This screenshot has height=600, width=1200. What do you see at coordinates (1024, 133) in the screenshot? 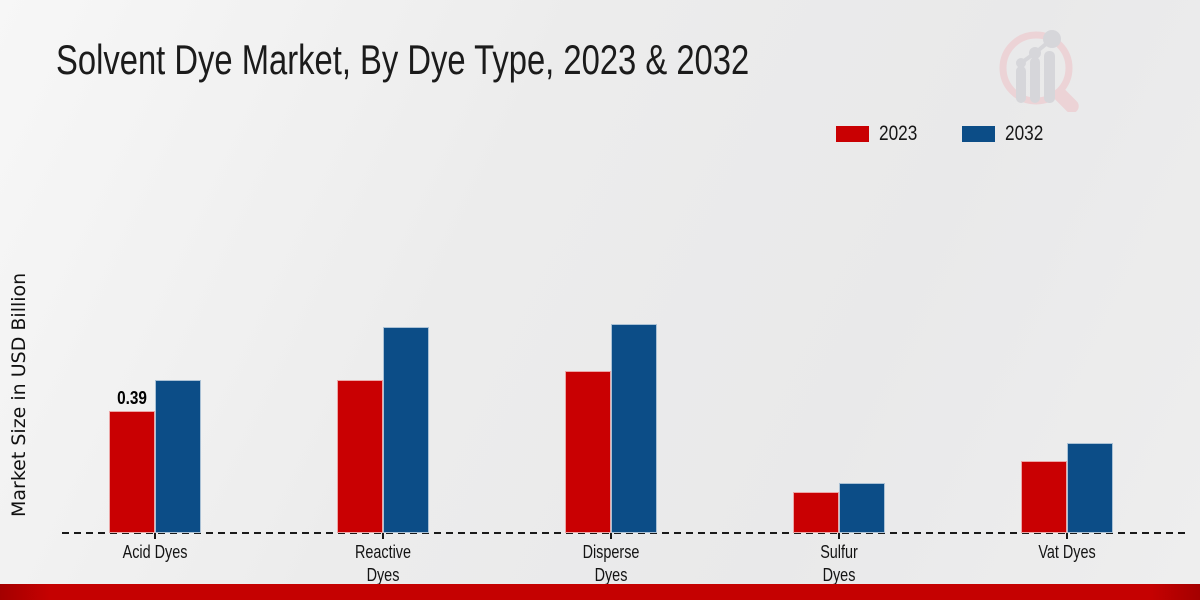
I see `legend-label-2032: 2032` at bounding box center [1024, 133].